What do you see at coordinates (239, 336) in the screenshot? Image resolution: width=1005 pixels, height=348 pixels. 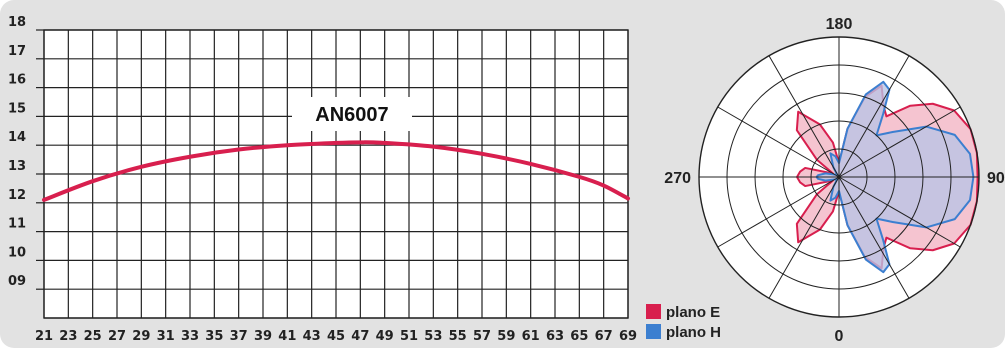 I see `x-tick-label: 37` at bounding box center [239, 336].